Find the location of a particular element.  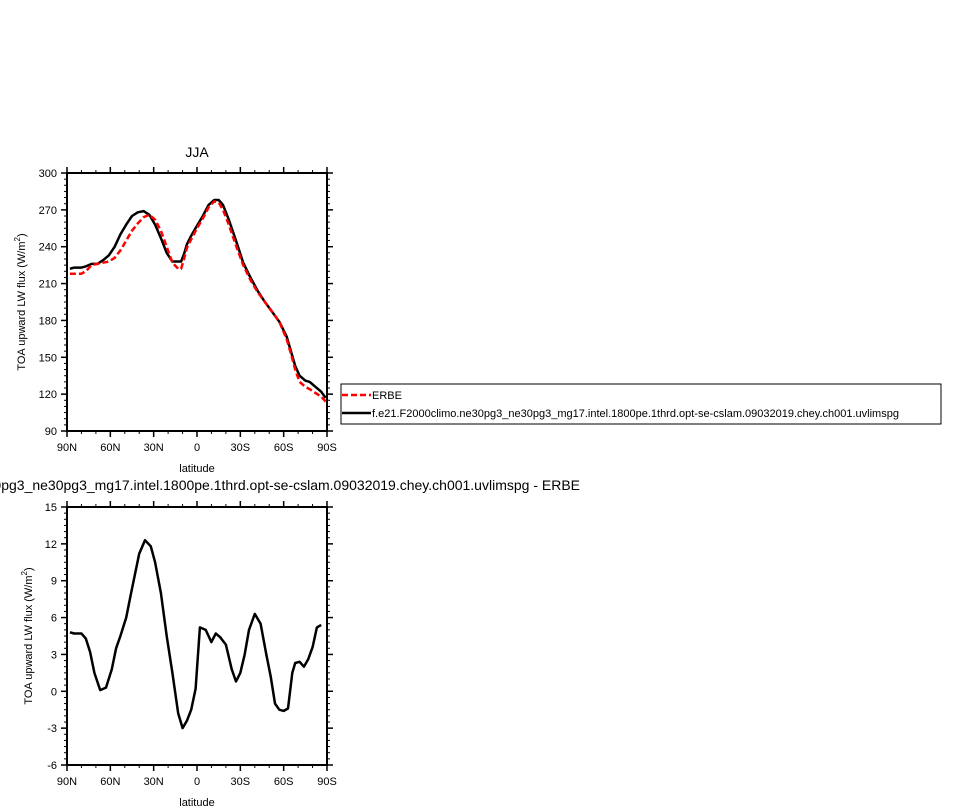

bottom-x-axis-label: latitude is located at coordinates (196, 803).